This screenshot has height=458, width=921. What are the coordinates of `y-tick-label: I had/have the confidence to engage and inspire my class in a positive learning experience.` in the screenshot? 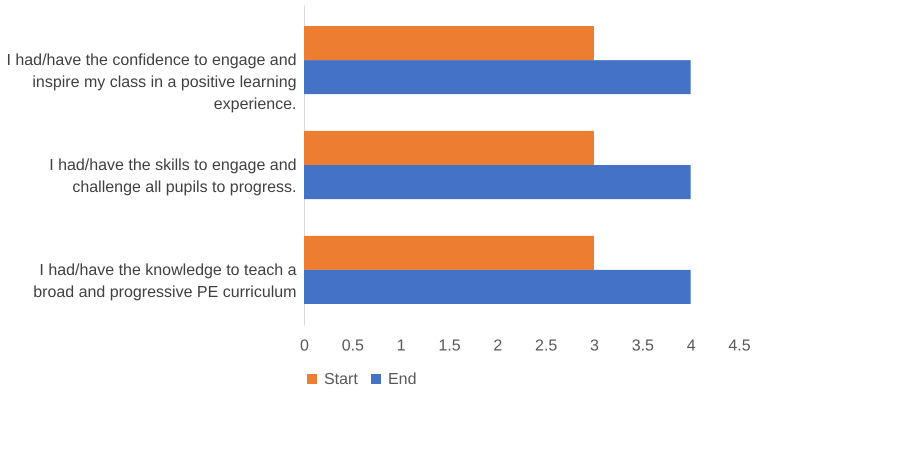 It's located at (151, 83).